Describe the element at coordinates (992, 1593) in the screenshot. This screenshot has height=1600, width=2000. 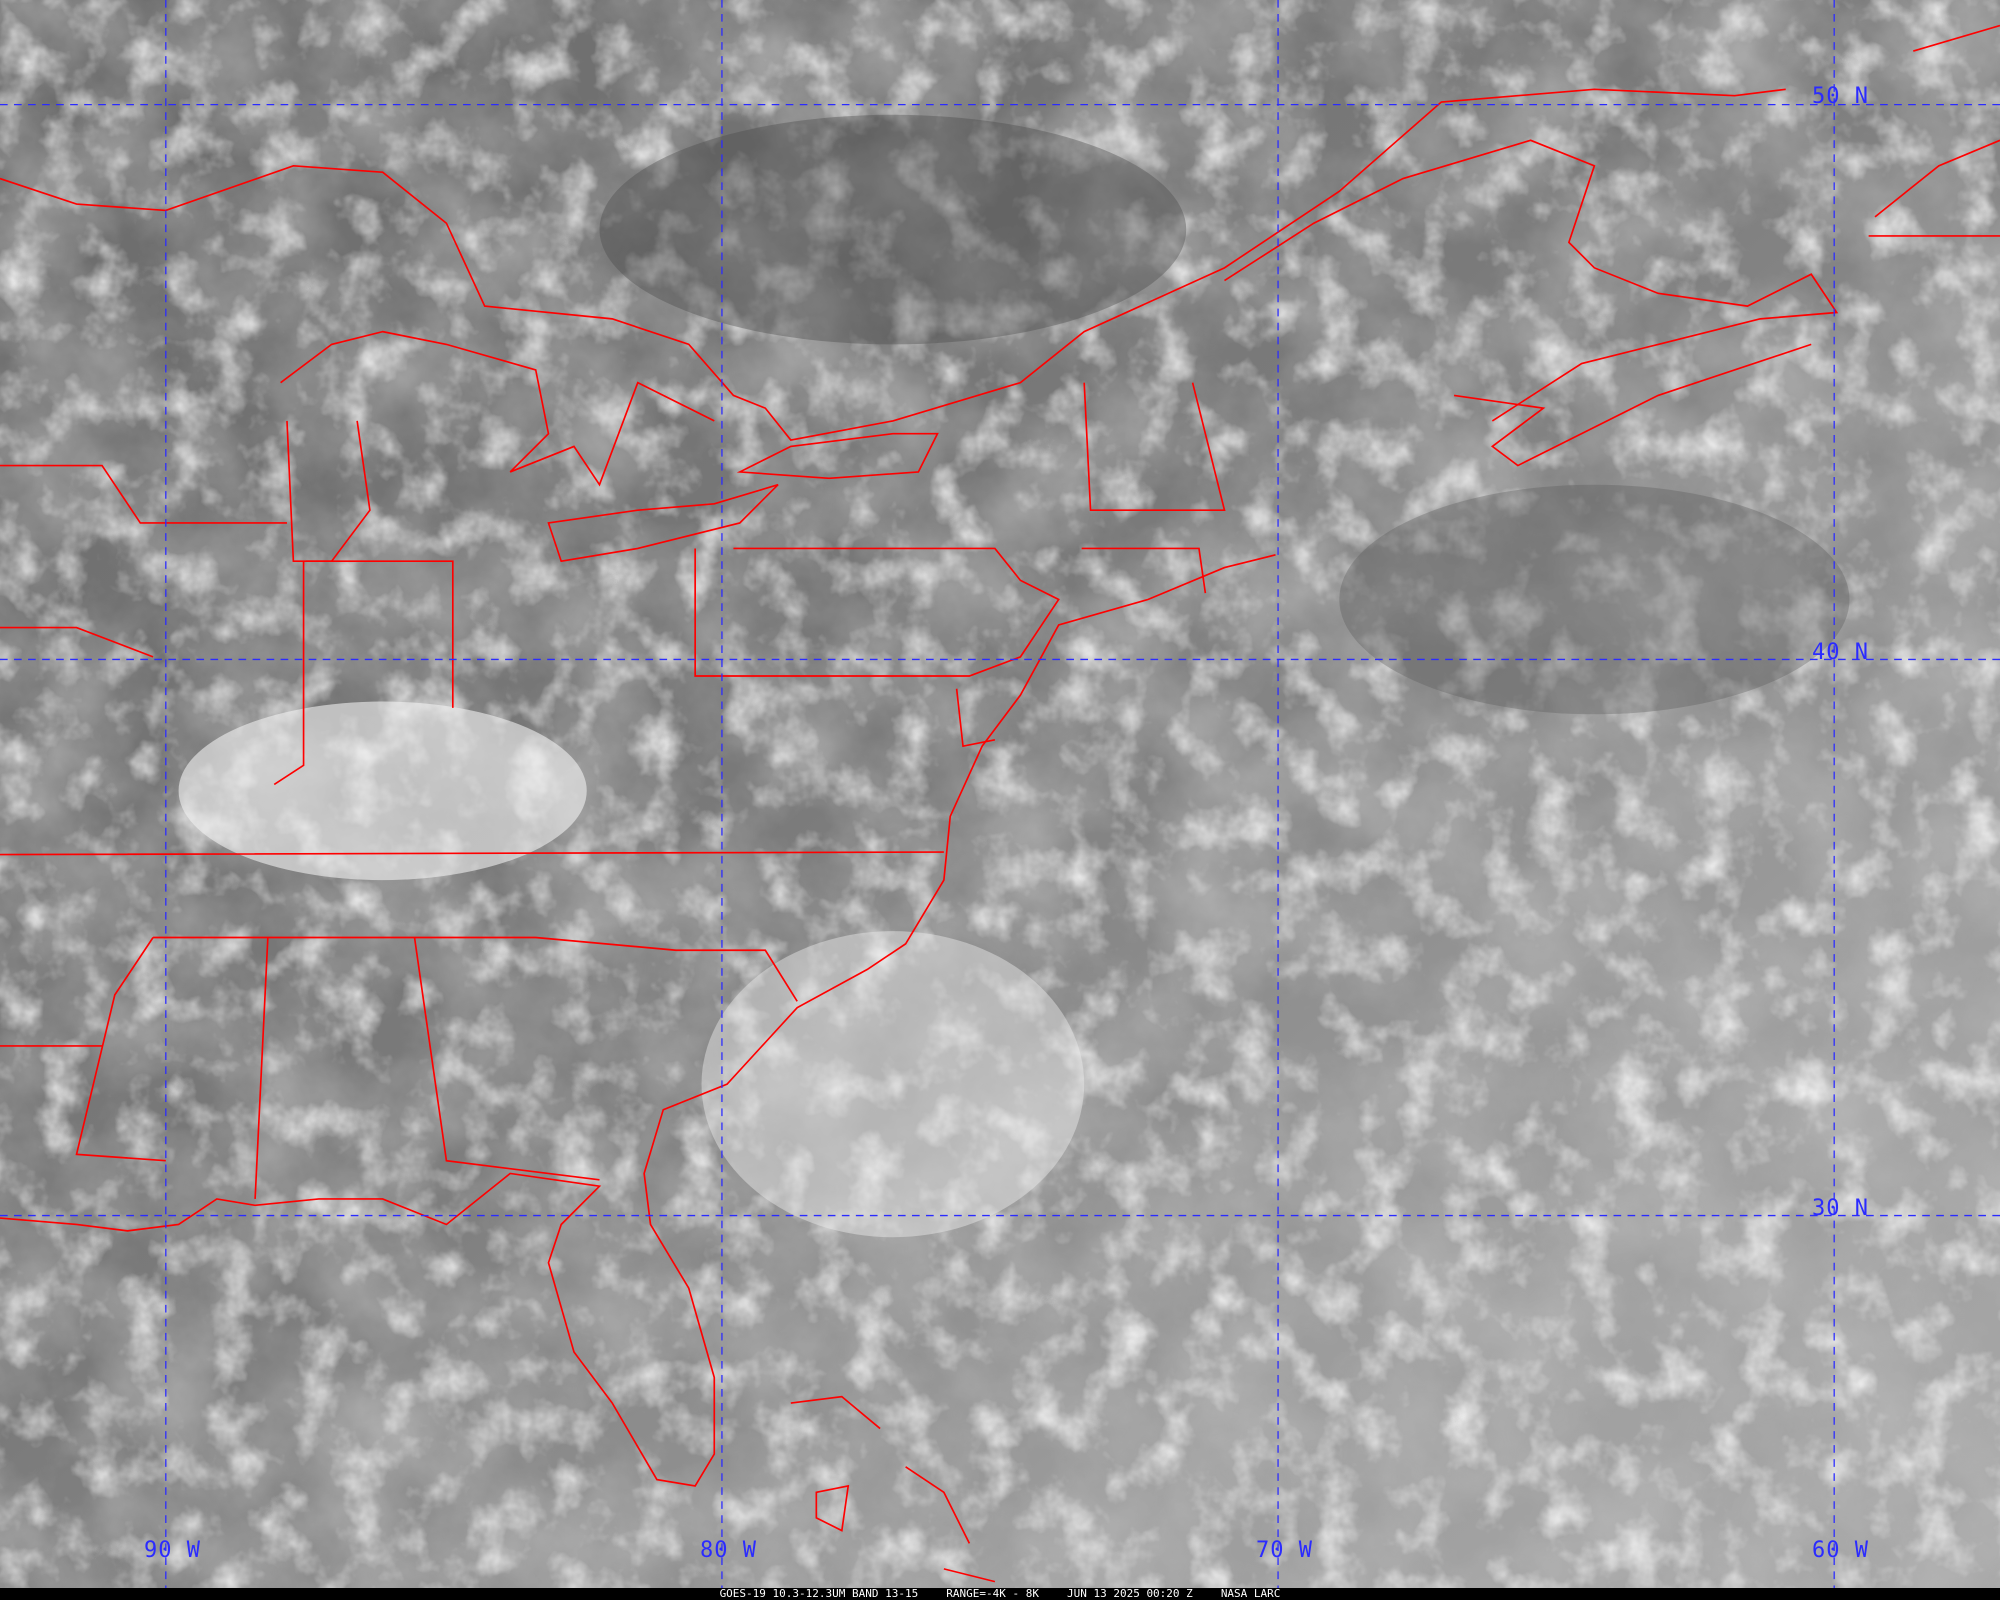
I see `caption-range: RANGE=-4K - 8K` at that location.